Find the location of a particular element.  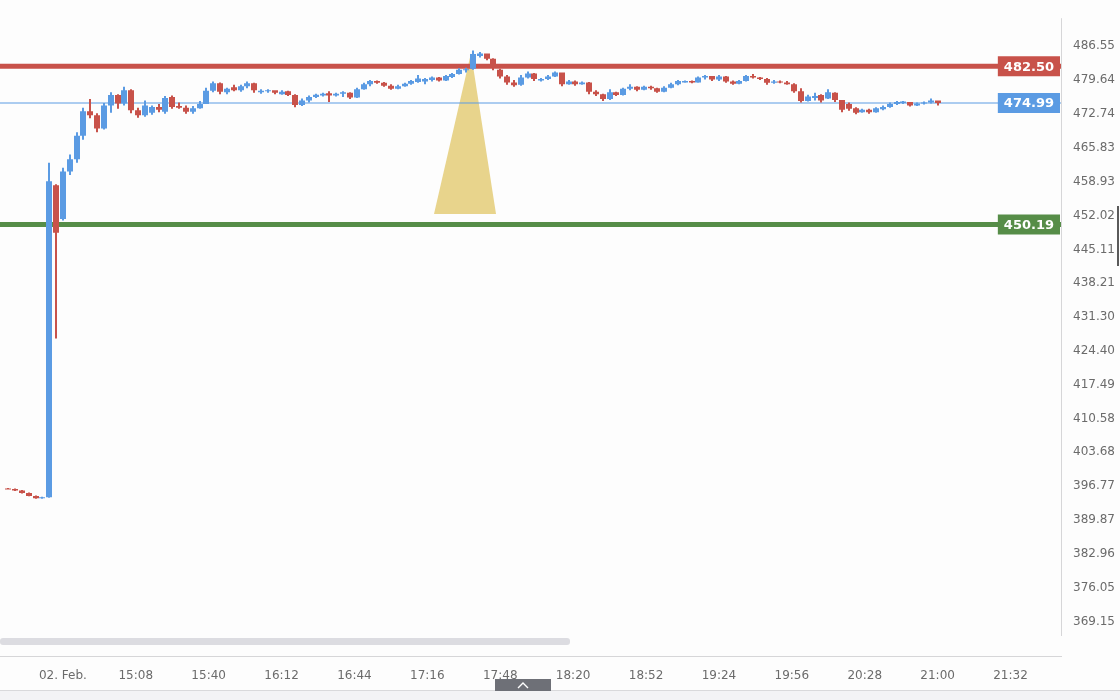

x-tick-label: 16:44 is located at coordinates (354, 675).